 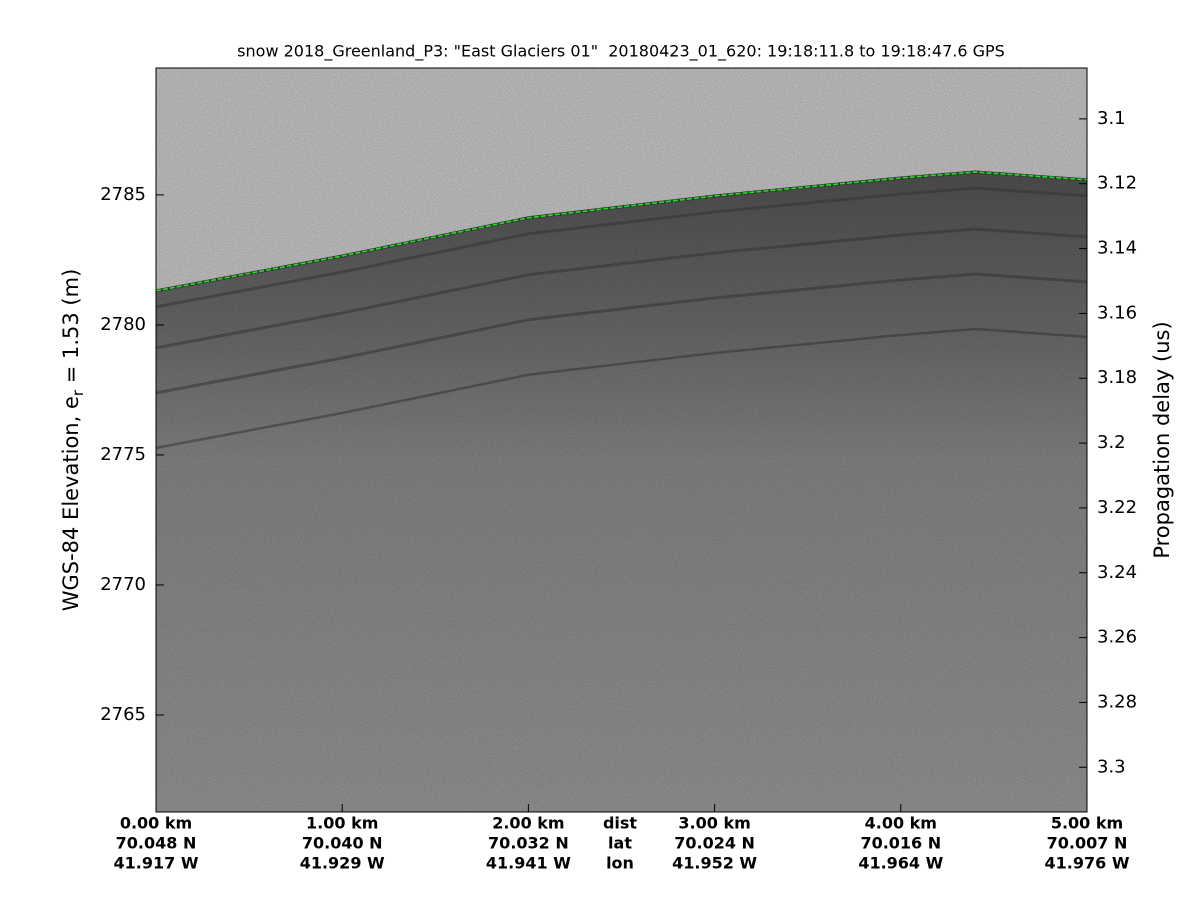 I want to click on y2-tick-label: 3.2, so click(x=1111, y=442).